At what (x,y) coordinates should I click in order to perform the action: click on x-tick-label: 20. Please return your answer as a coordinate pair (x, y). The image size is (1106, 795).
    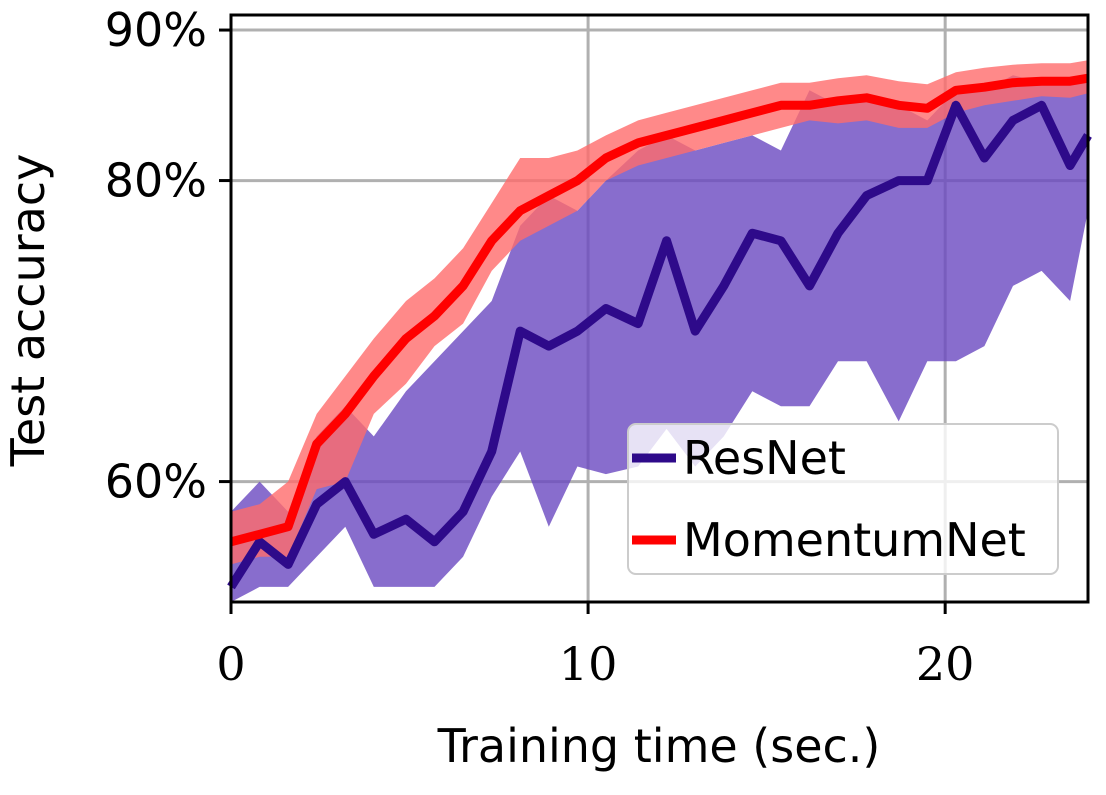
    Looking at the image, I should click on (945, 664).